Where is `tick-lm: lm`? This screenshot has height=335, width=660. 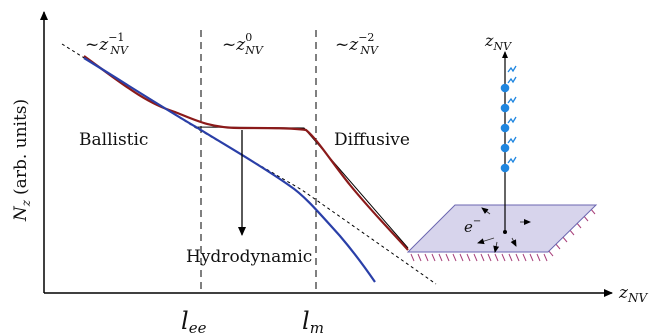 tick-lm: lm is located at coordinates (313, 321).